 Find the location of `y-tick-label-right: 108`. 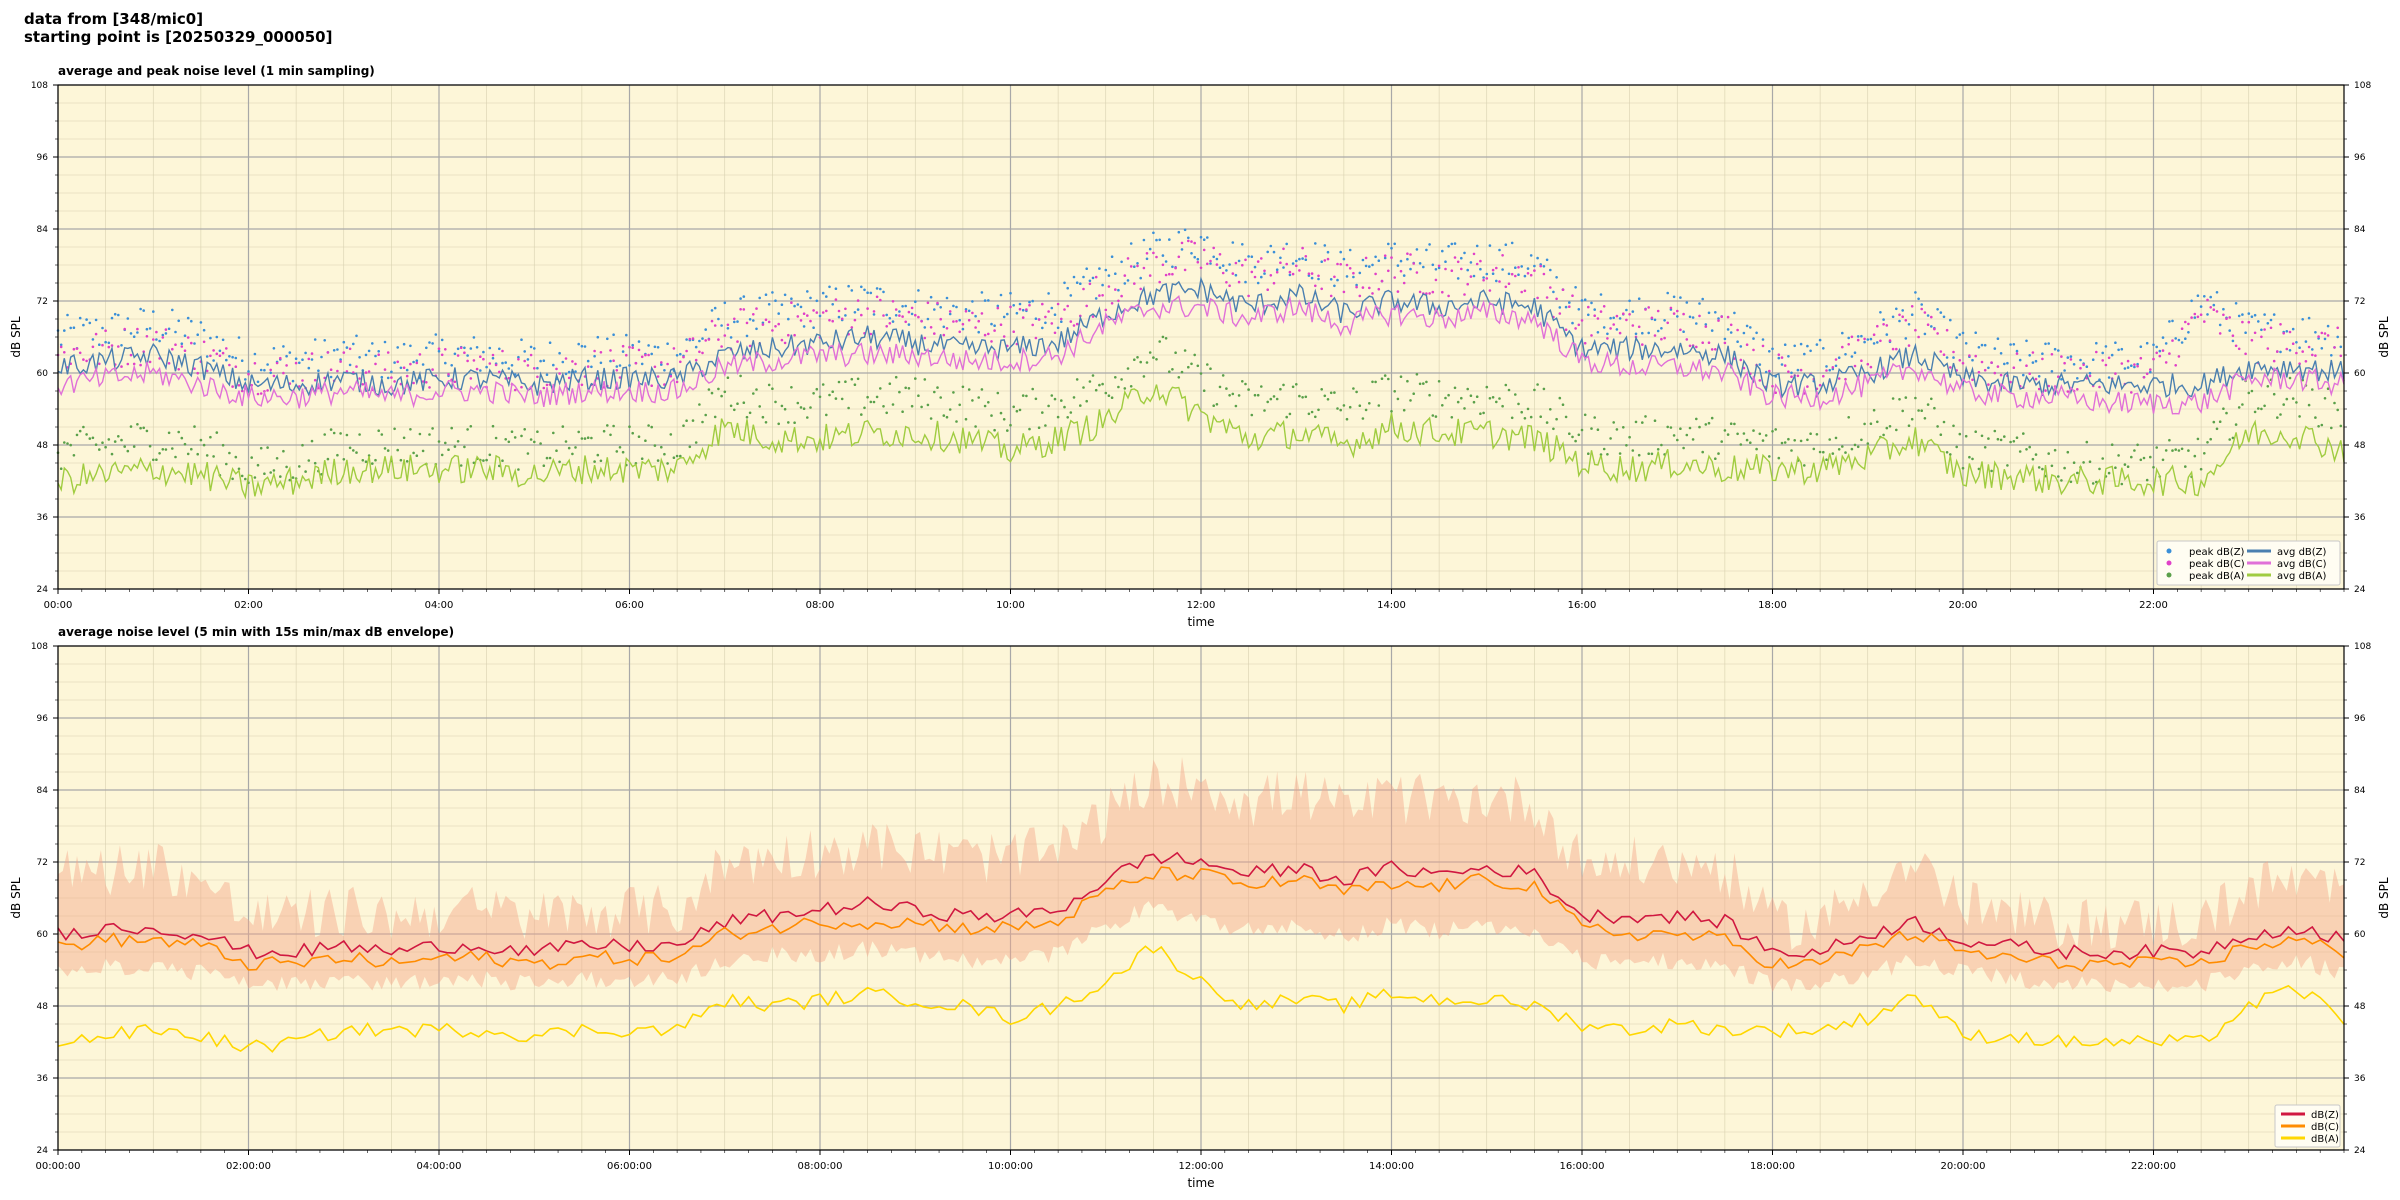

y-tick-label-right: 108 is located at coordinates (2362, 647).